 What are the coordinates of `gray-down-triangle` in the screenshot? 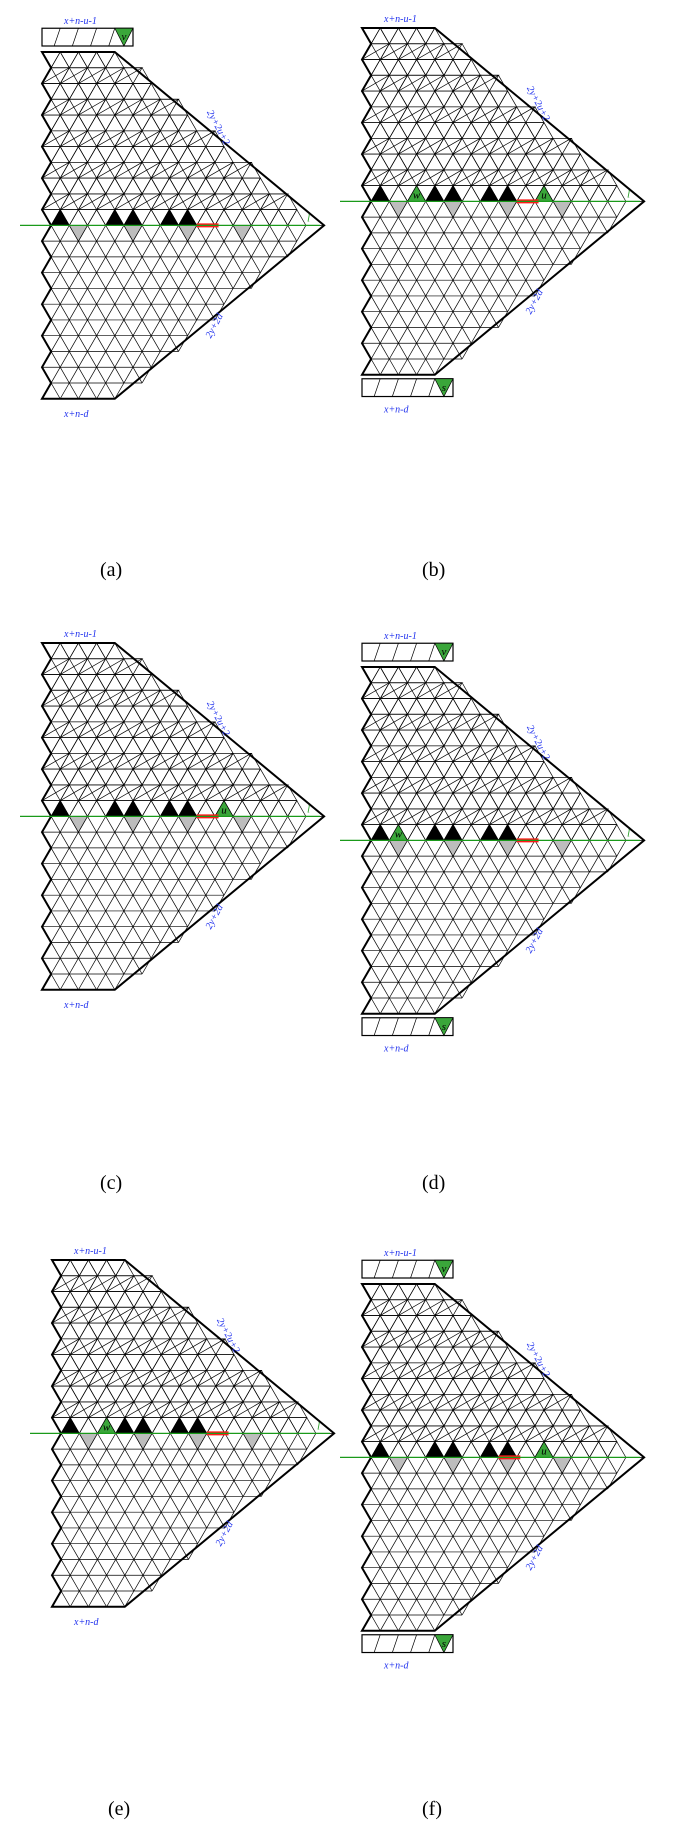 It's located at (453, 848).